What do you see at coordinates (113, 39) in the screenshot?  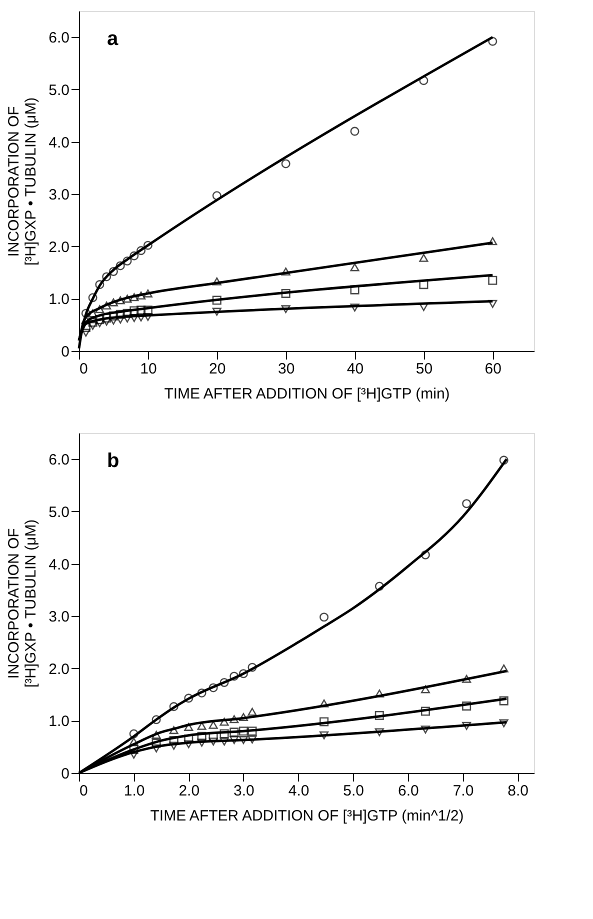 I see `annotation: a` at bounding box center [113, 39].